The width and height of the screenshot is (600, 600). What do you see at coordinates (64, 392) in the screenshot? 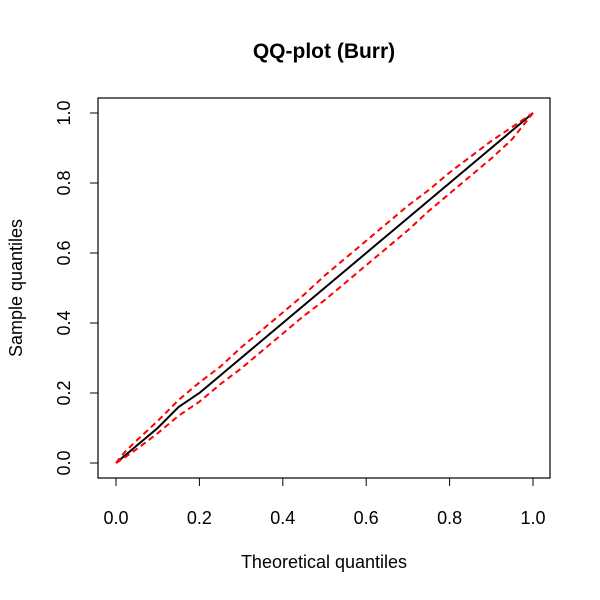
I see `y-tick-label: 0.2` at bounding box center [64, 392].